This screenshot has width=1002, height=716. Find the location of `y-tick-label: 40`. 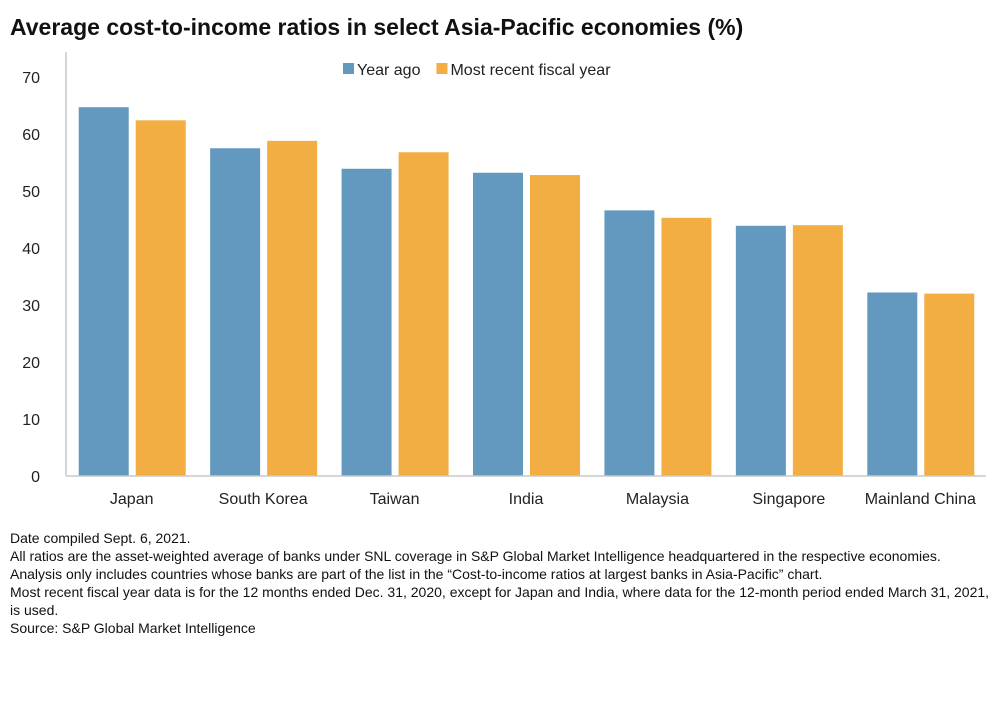

y-tick-label: 40 is located at coordinates (31, 249).